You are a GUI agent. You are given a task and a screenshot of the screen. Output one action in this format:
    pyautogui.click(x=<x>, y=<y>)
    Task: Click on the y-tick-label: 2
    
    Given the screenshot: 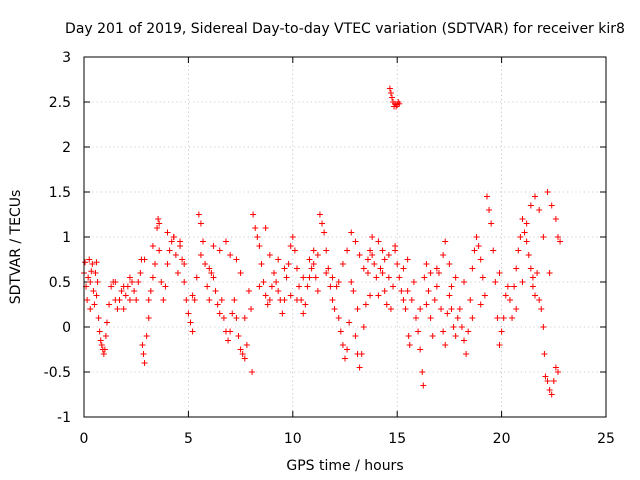 What is the action you would take?
    pyautogui.click(x=66, y=148)
    